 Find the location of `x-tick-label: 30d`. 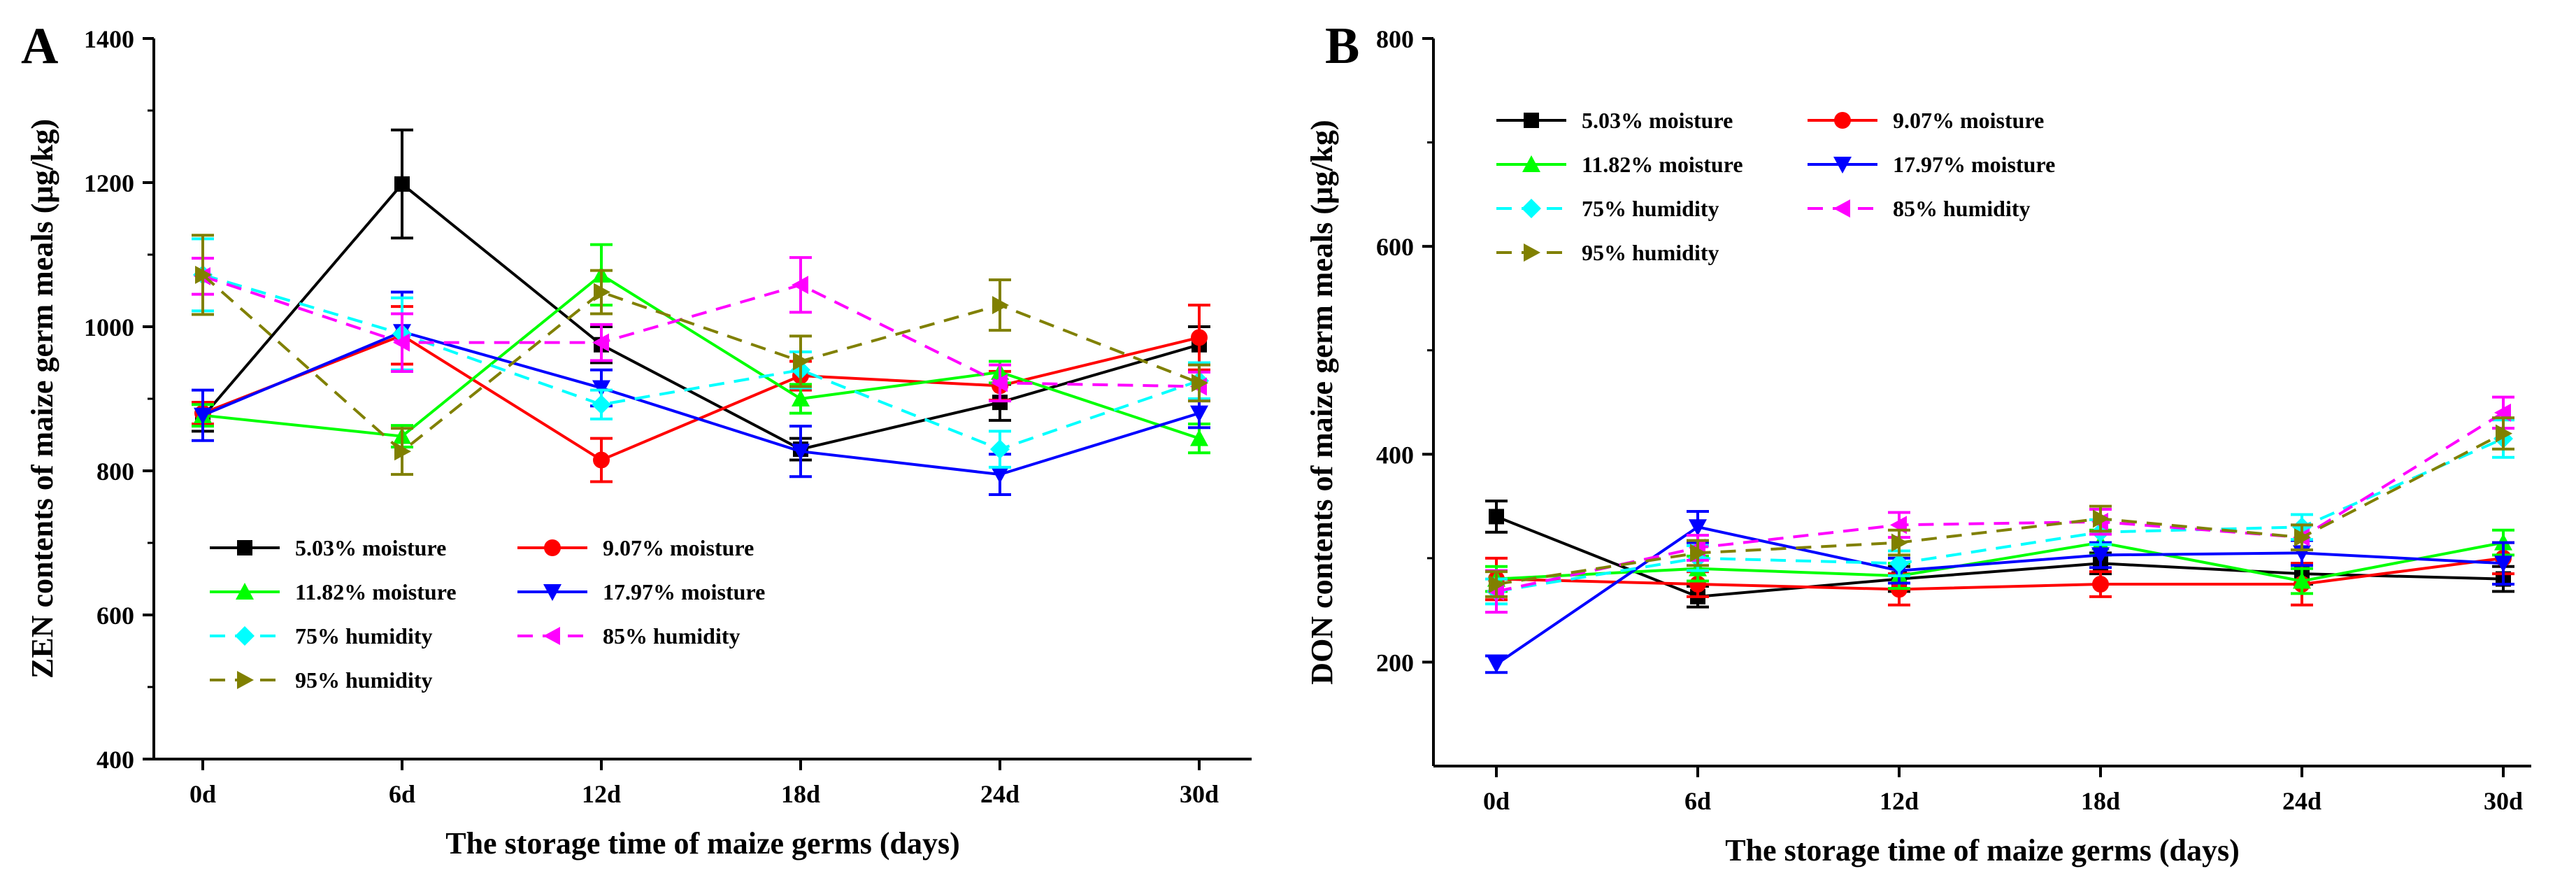

x-tick-label: 30d is located at coordinates (1199, 794).